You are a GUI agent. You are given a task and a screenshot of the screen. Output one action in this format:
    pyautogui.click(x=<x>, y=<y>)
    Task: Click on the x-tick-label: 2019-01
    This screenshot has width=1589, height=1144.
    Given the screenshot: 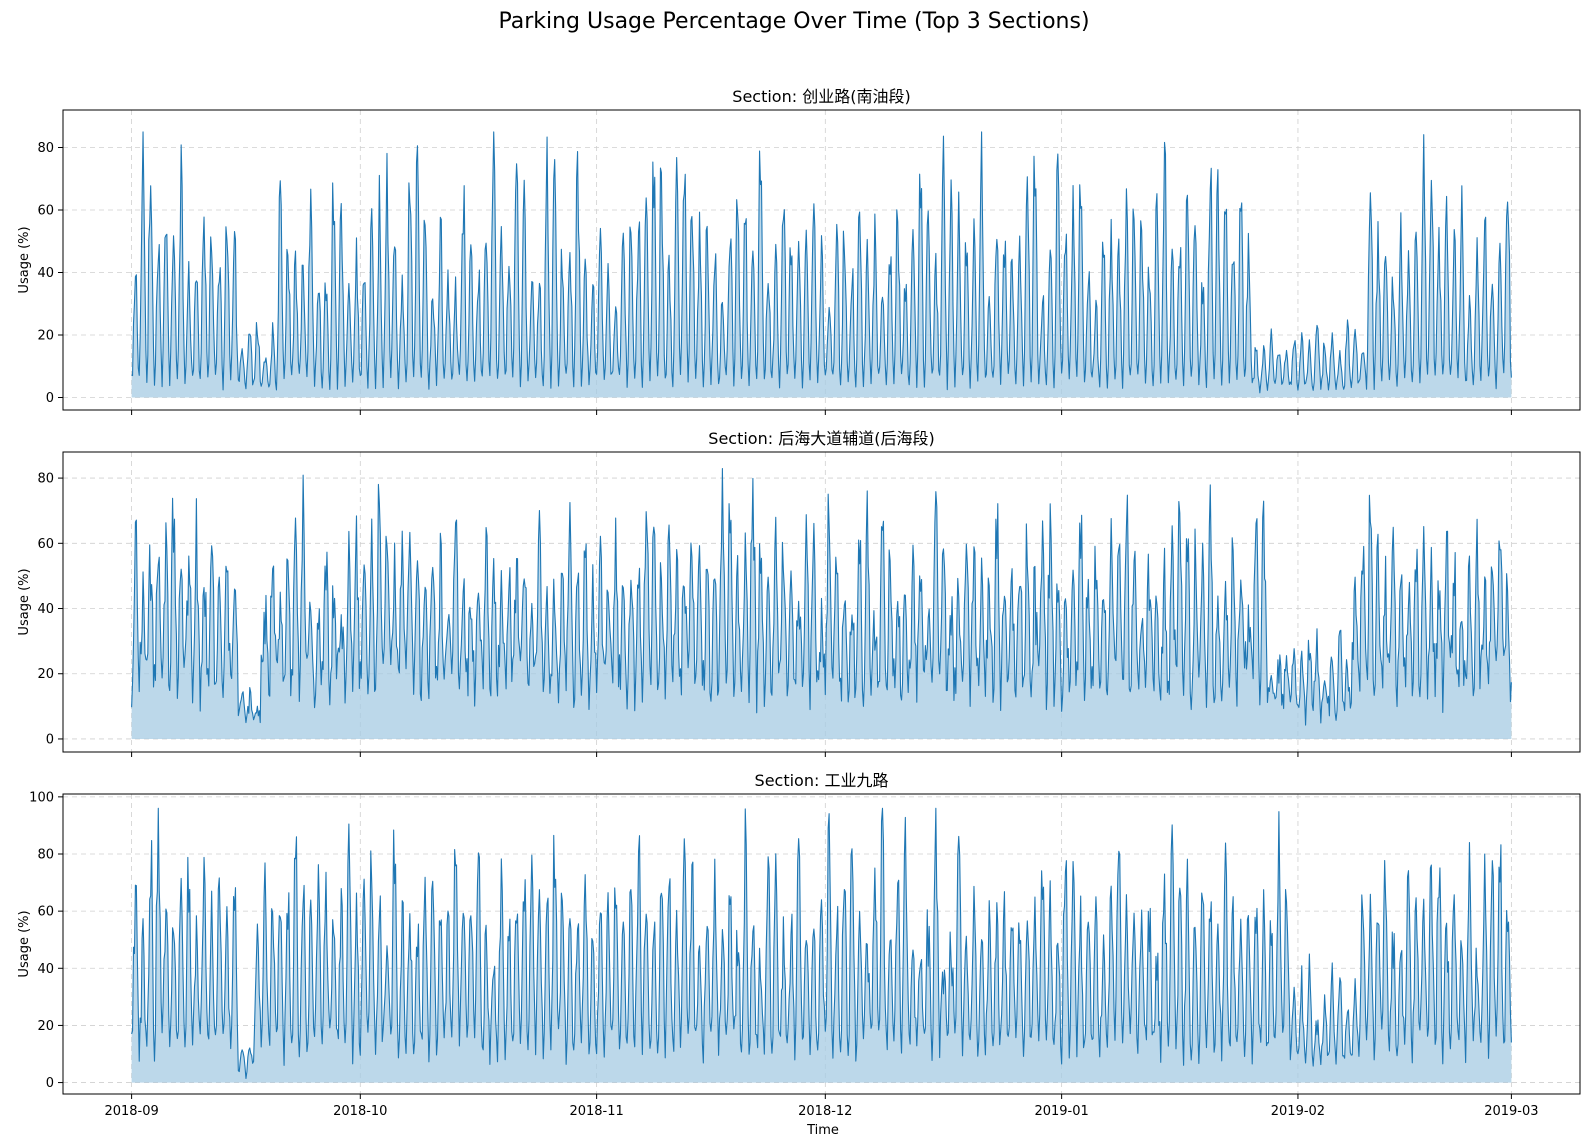 What is the action you would take?
    pyautogui.click(x=1061, y=1111)
    